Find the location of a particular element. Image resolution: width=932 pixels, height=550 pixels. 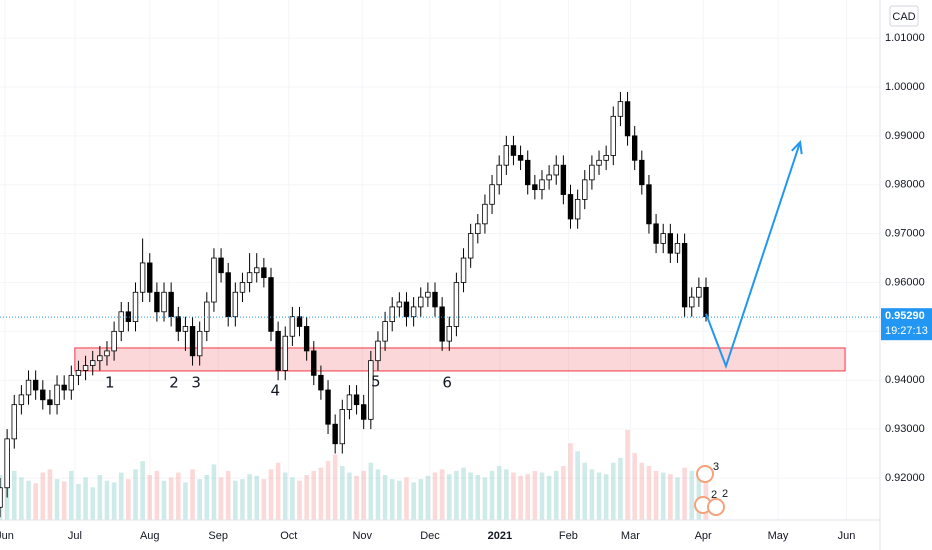

y-tick-label: 0.94000 is located at coordinates (905, 380).